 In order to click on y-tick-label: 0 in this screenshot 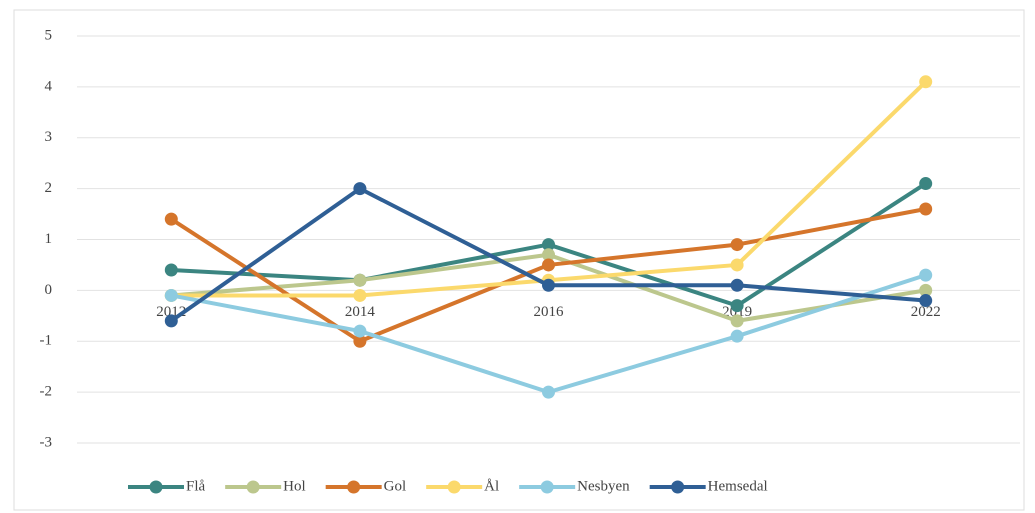, I will do `click(49, 290)`.